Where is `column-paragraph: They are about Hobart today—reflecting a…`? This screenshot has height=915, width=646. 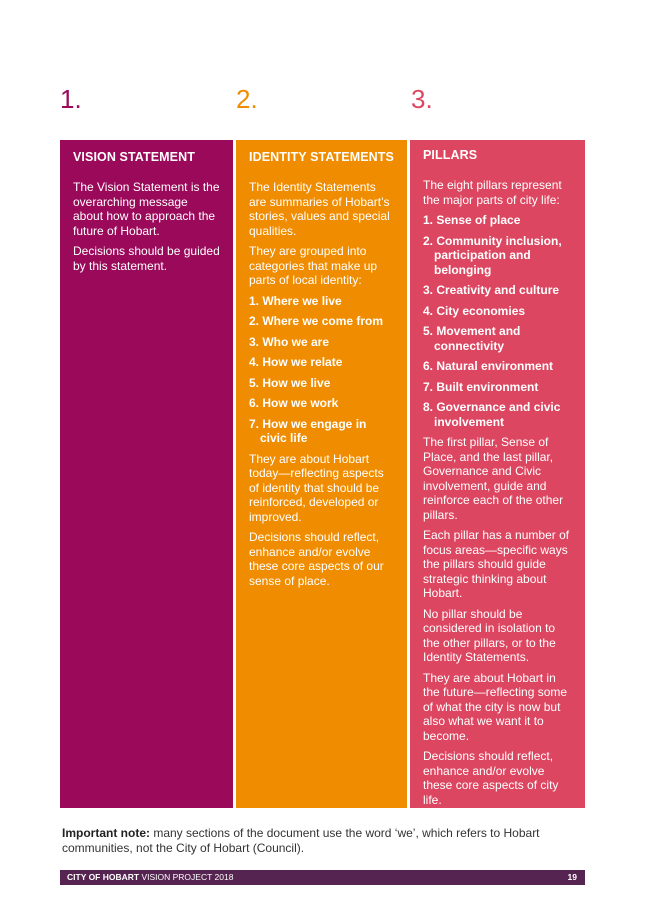 column-paragraph: They are about Hobart today—reflecting a… is located at coordinates (316, 487).